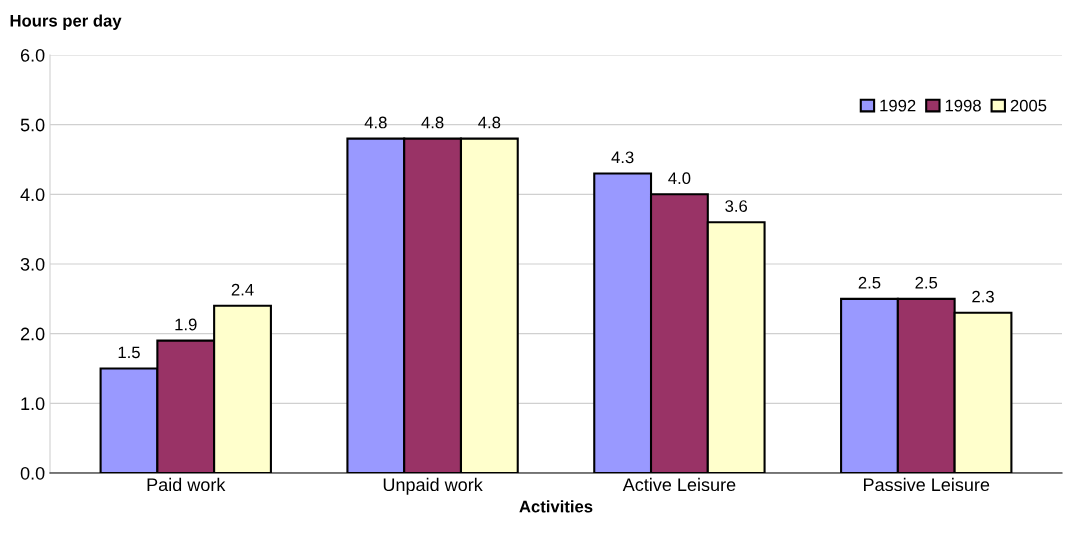  I want to click on data-label: 2.4, so click(242, 289).